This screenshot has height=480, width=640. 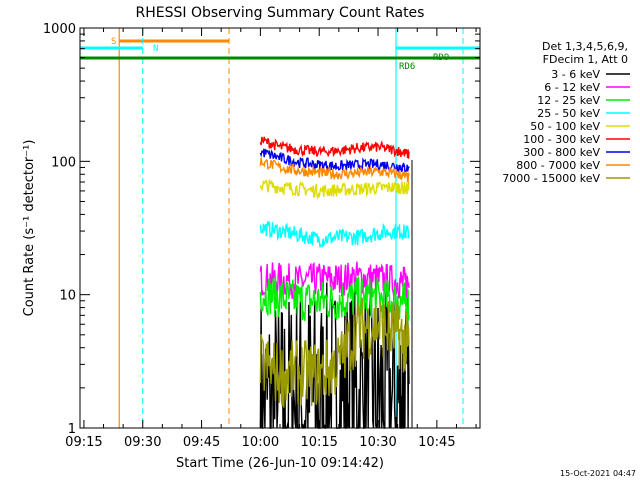 What do you see at coordinates (572, 87) in the screenshot?
I see `legend-label-1: 6 - 12 keV` at bounding box center [572, 87].